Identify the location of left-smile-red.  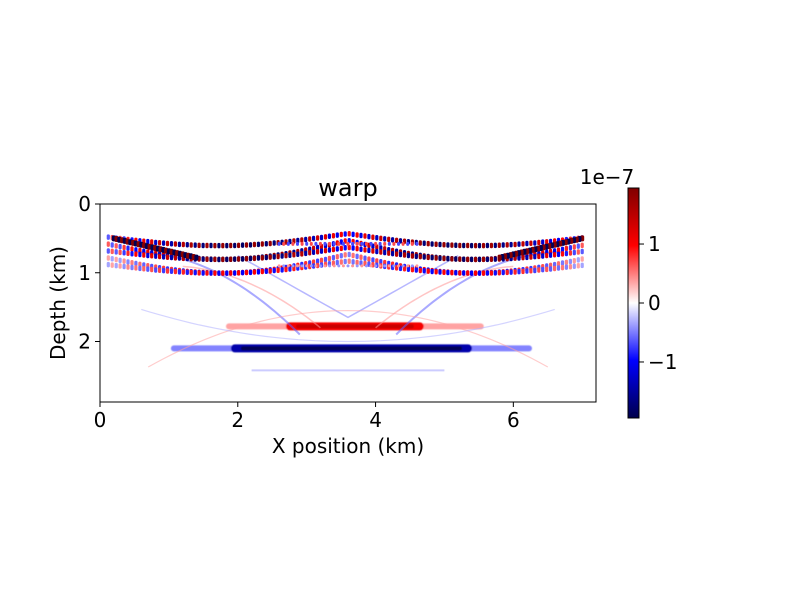
(251, 297).